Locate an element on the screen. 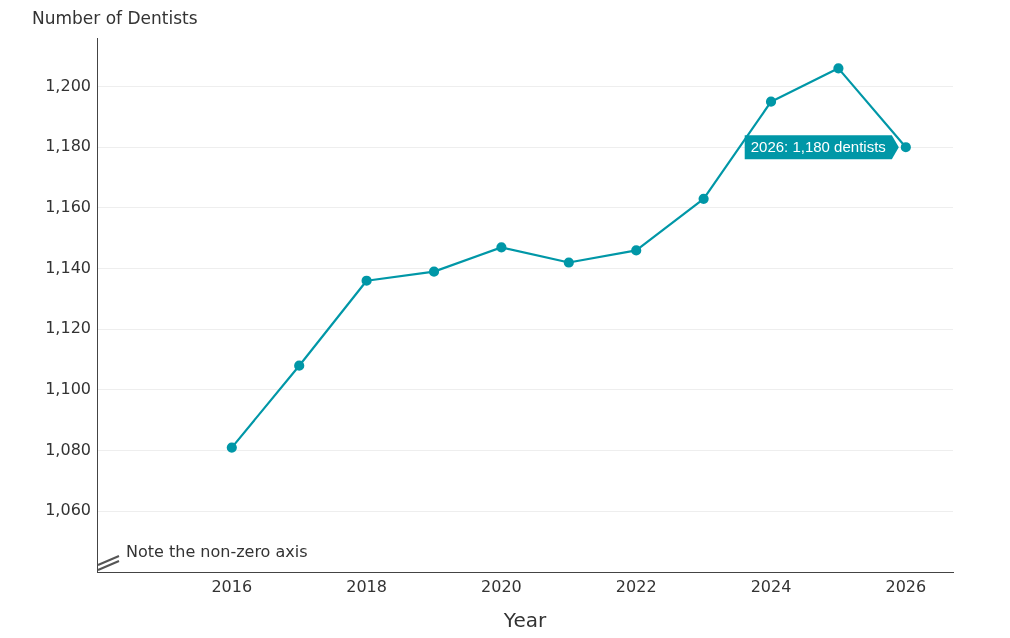  x-tick-label: 2024 is located at coordinates (771, 586).